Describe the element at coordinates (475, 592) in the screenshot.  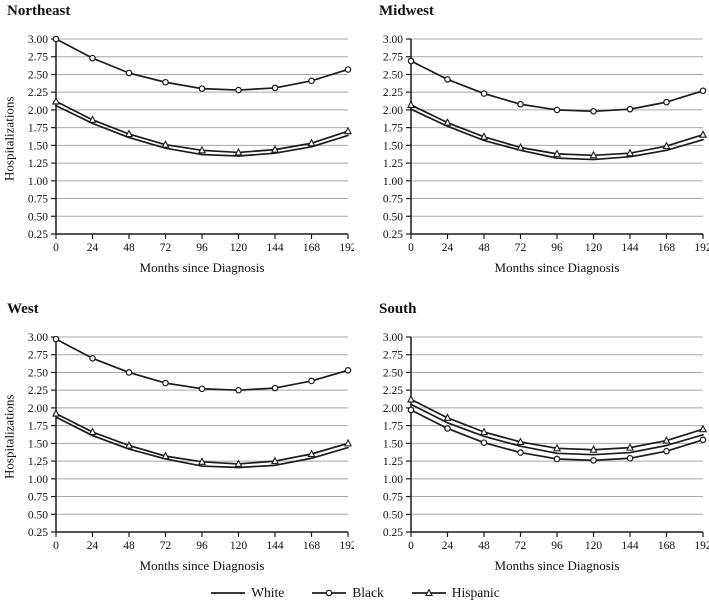
I see `legend-label: Hispanic` at that location.